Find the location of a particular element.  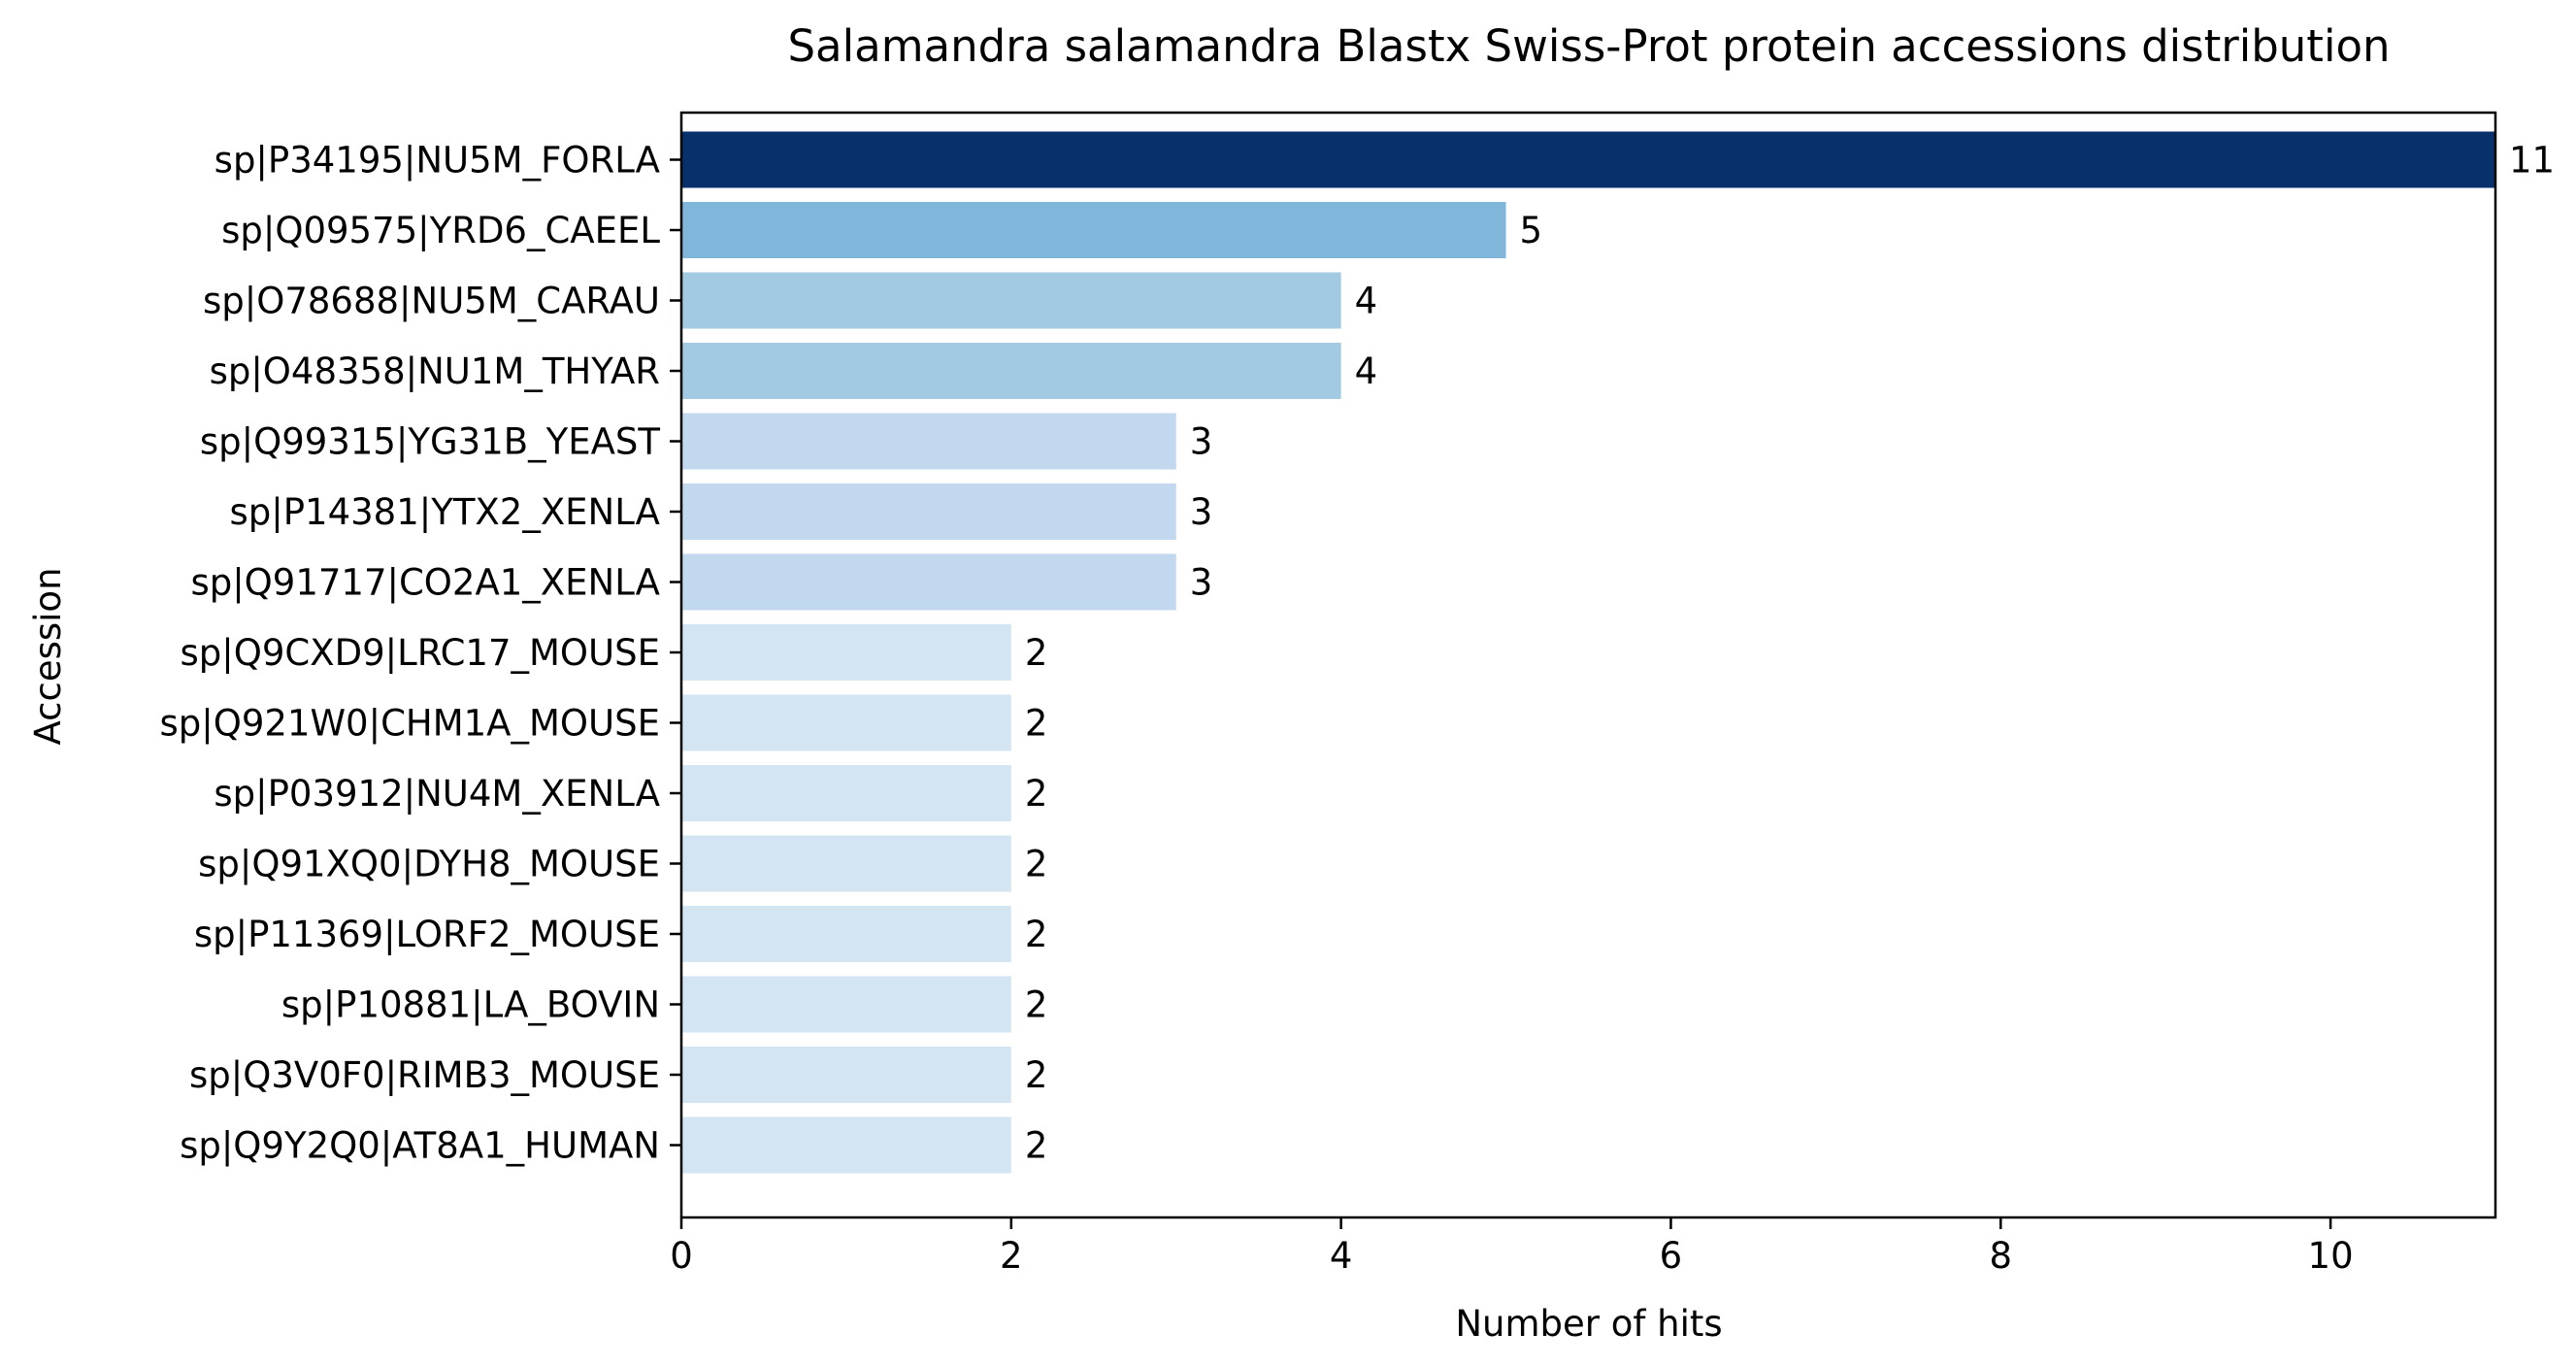

y-tick-label: sp|Q99315|YG31B_YEAST is located at coordinates (430, 442).